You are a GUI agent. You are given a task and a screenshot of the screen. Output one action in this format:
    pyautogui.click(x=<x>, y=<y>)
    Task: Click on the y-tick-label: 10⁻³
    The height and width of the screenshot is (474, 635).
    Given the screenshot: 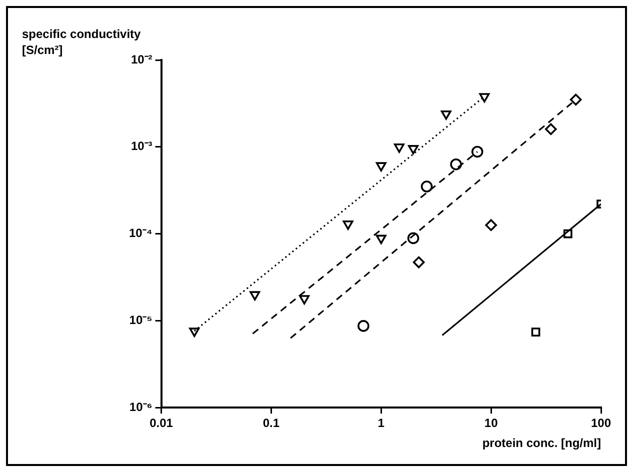 What is the action you would take?
    pyautogui.click(x=141, y=146)
    